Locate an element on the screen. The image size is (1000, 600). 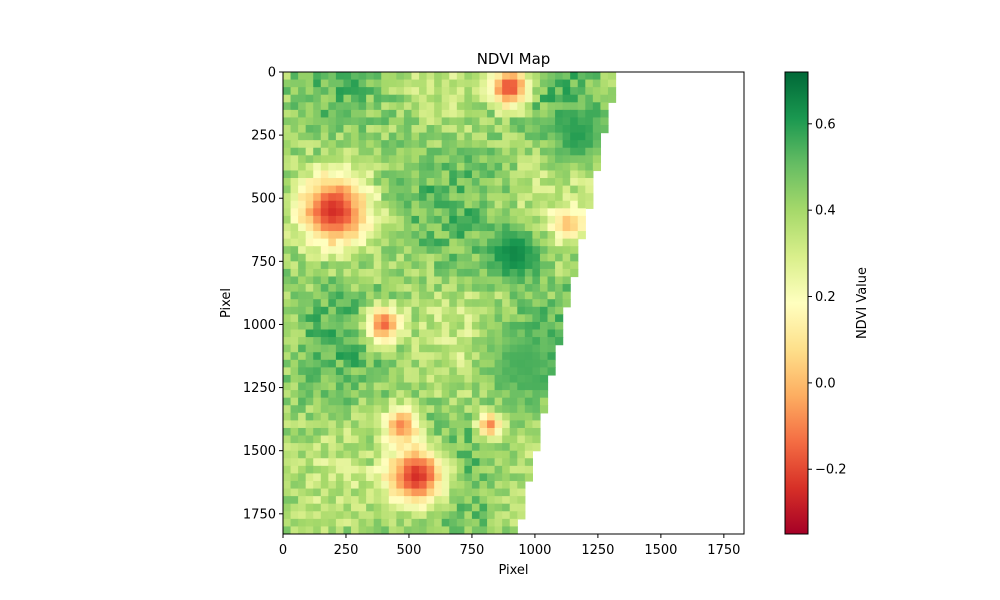
ndvi-cell-1925 is located at coordinates (400, 447).